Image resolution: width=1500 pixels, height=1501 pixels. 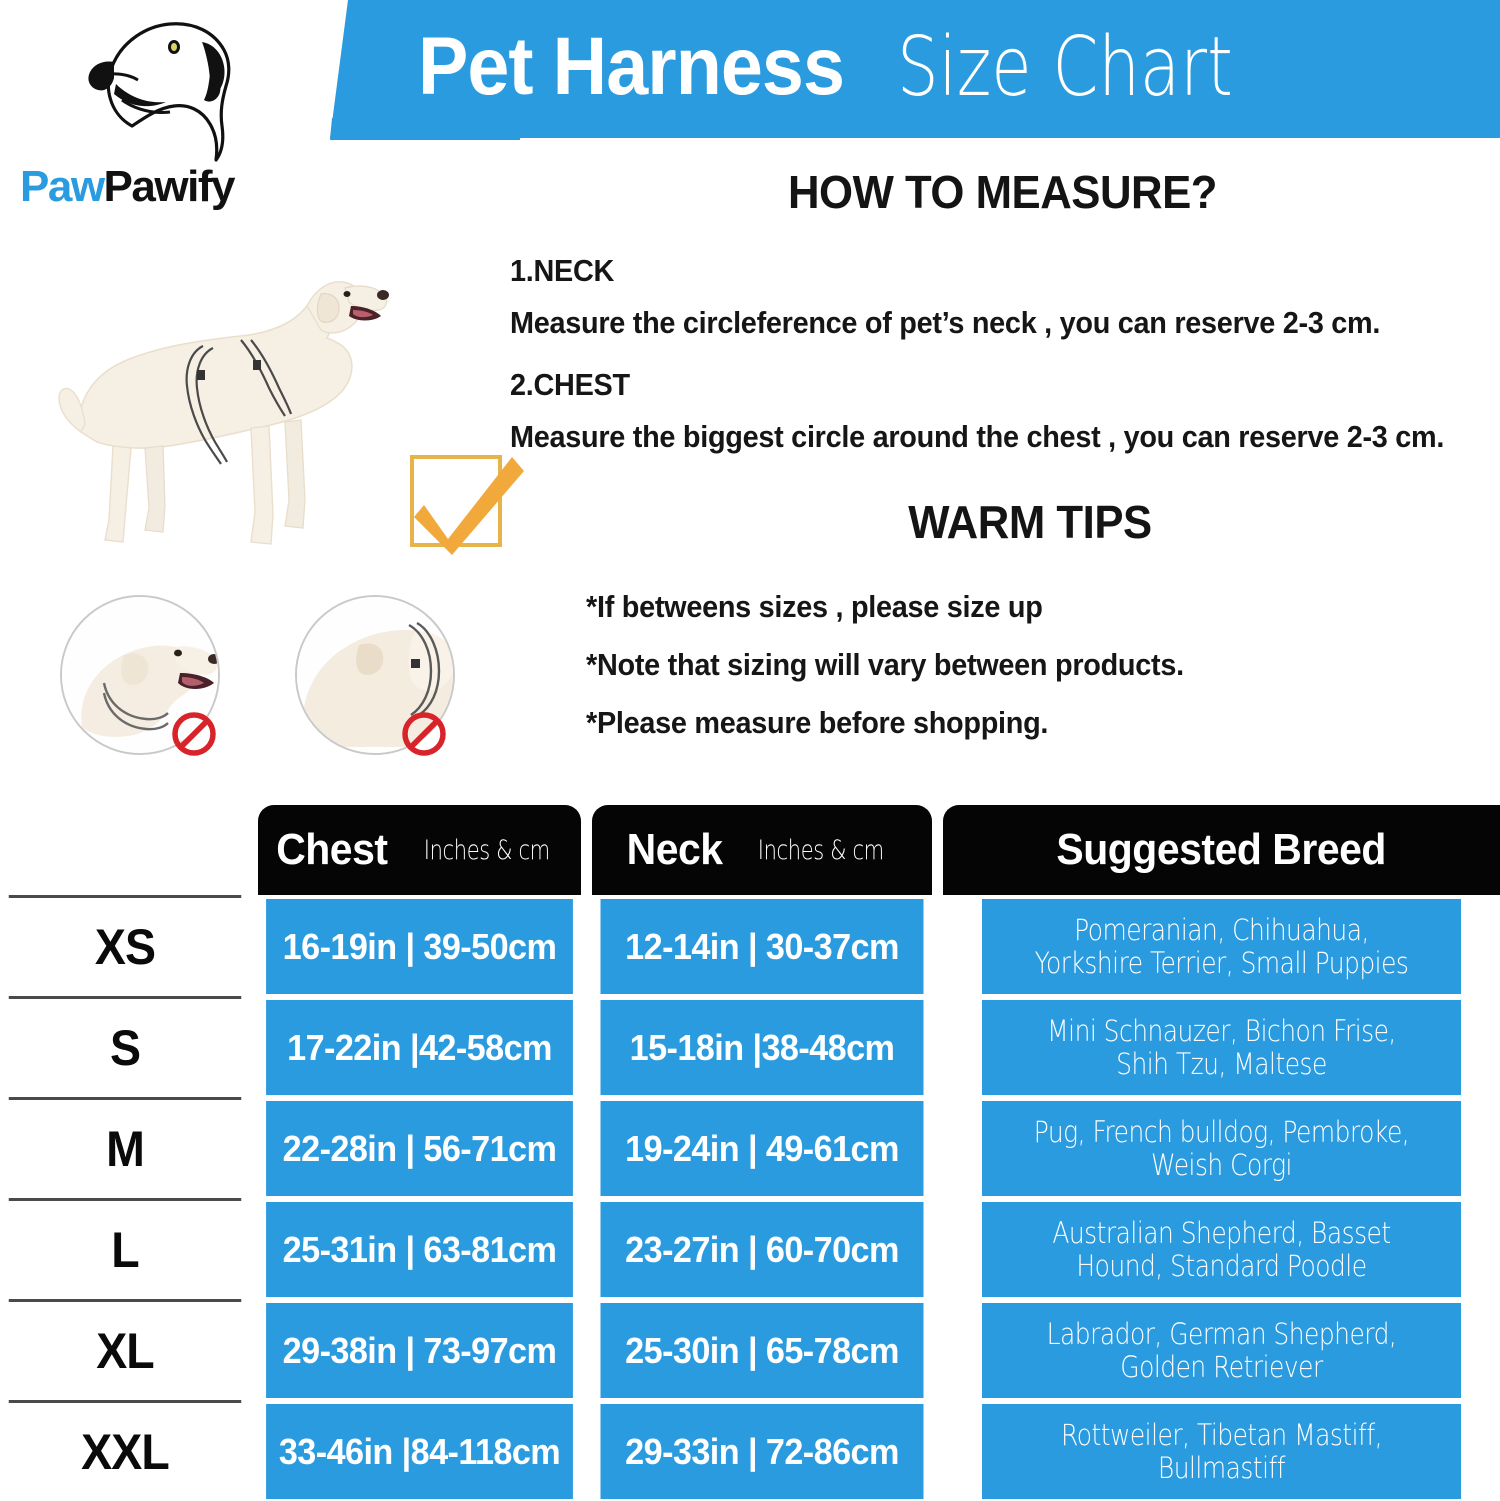 I want to click on dog-head-loose-tape-photo, so click(x=140, y=675).